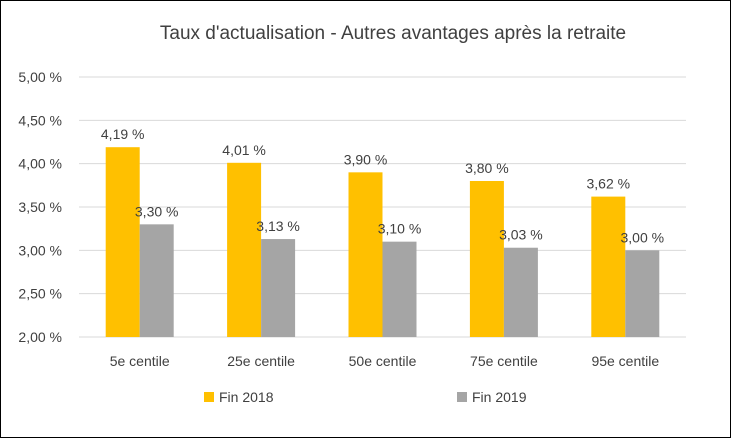  I want to click on y-tick-label: 4,50 %, so click(40, 120).